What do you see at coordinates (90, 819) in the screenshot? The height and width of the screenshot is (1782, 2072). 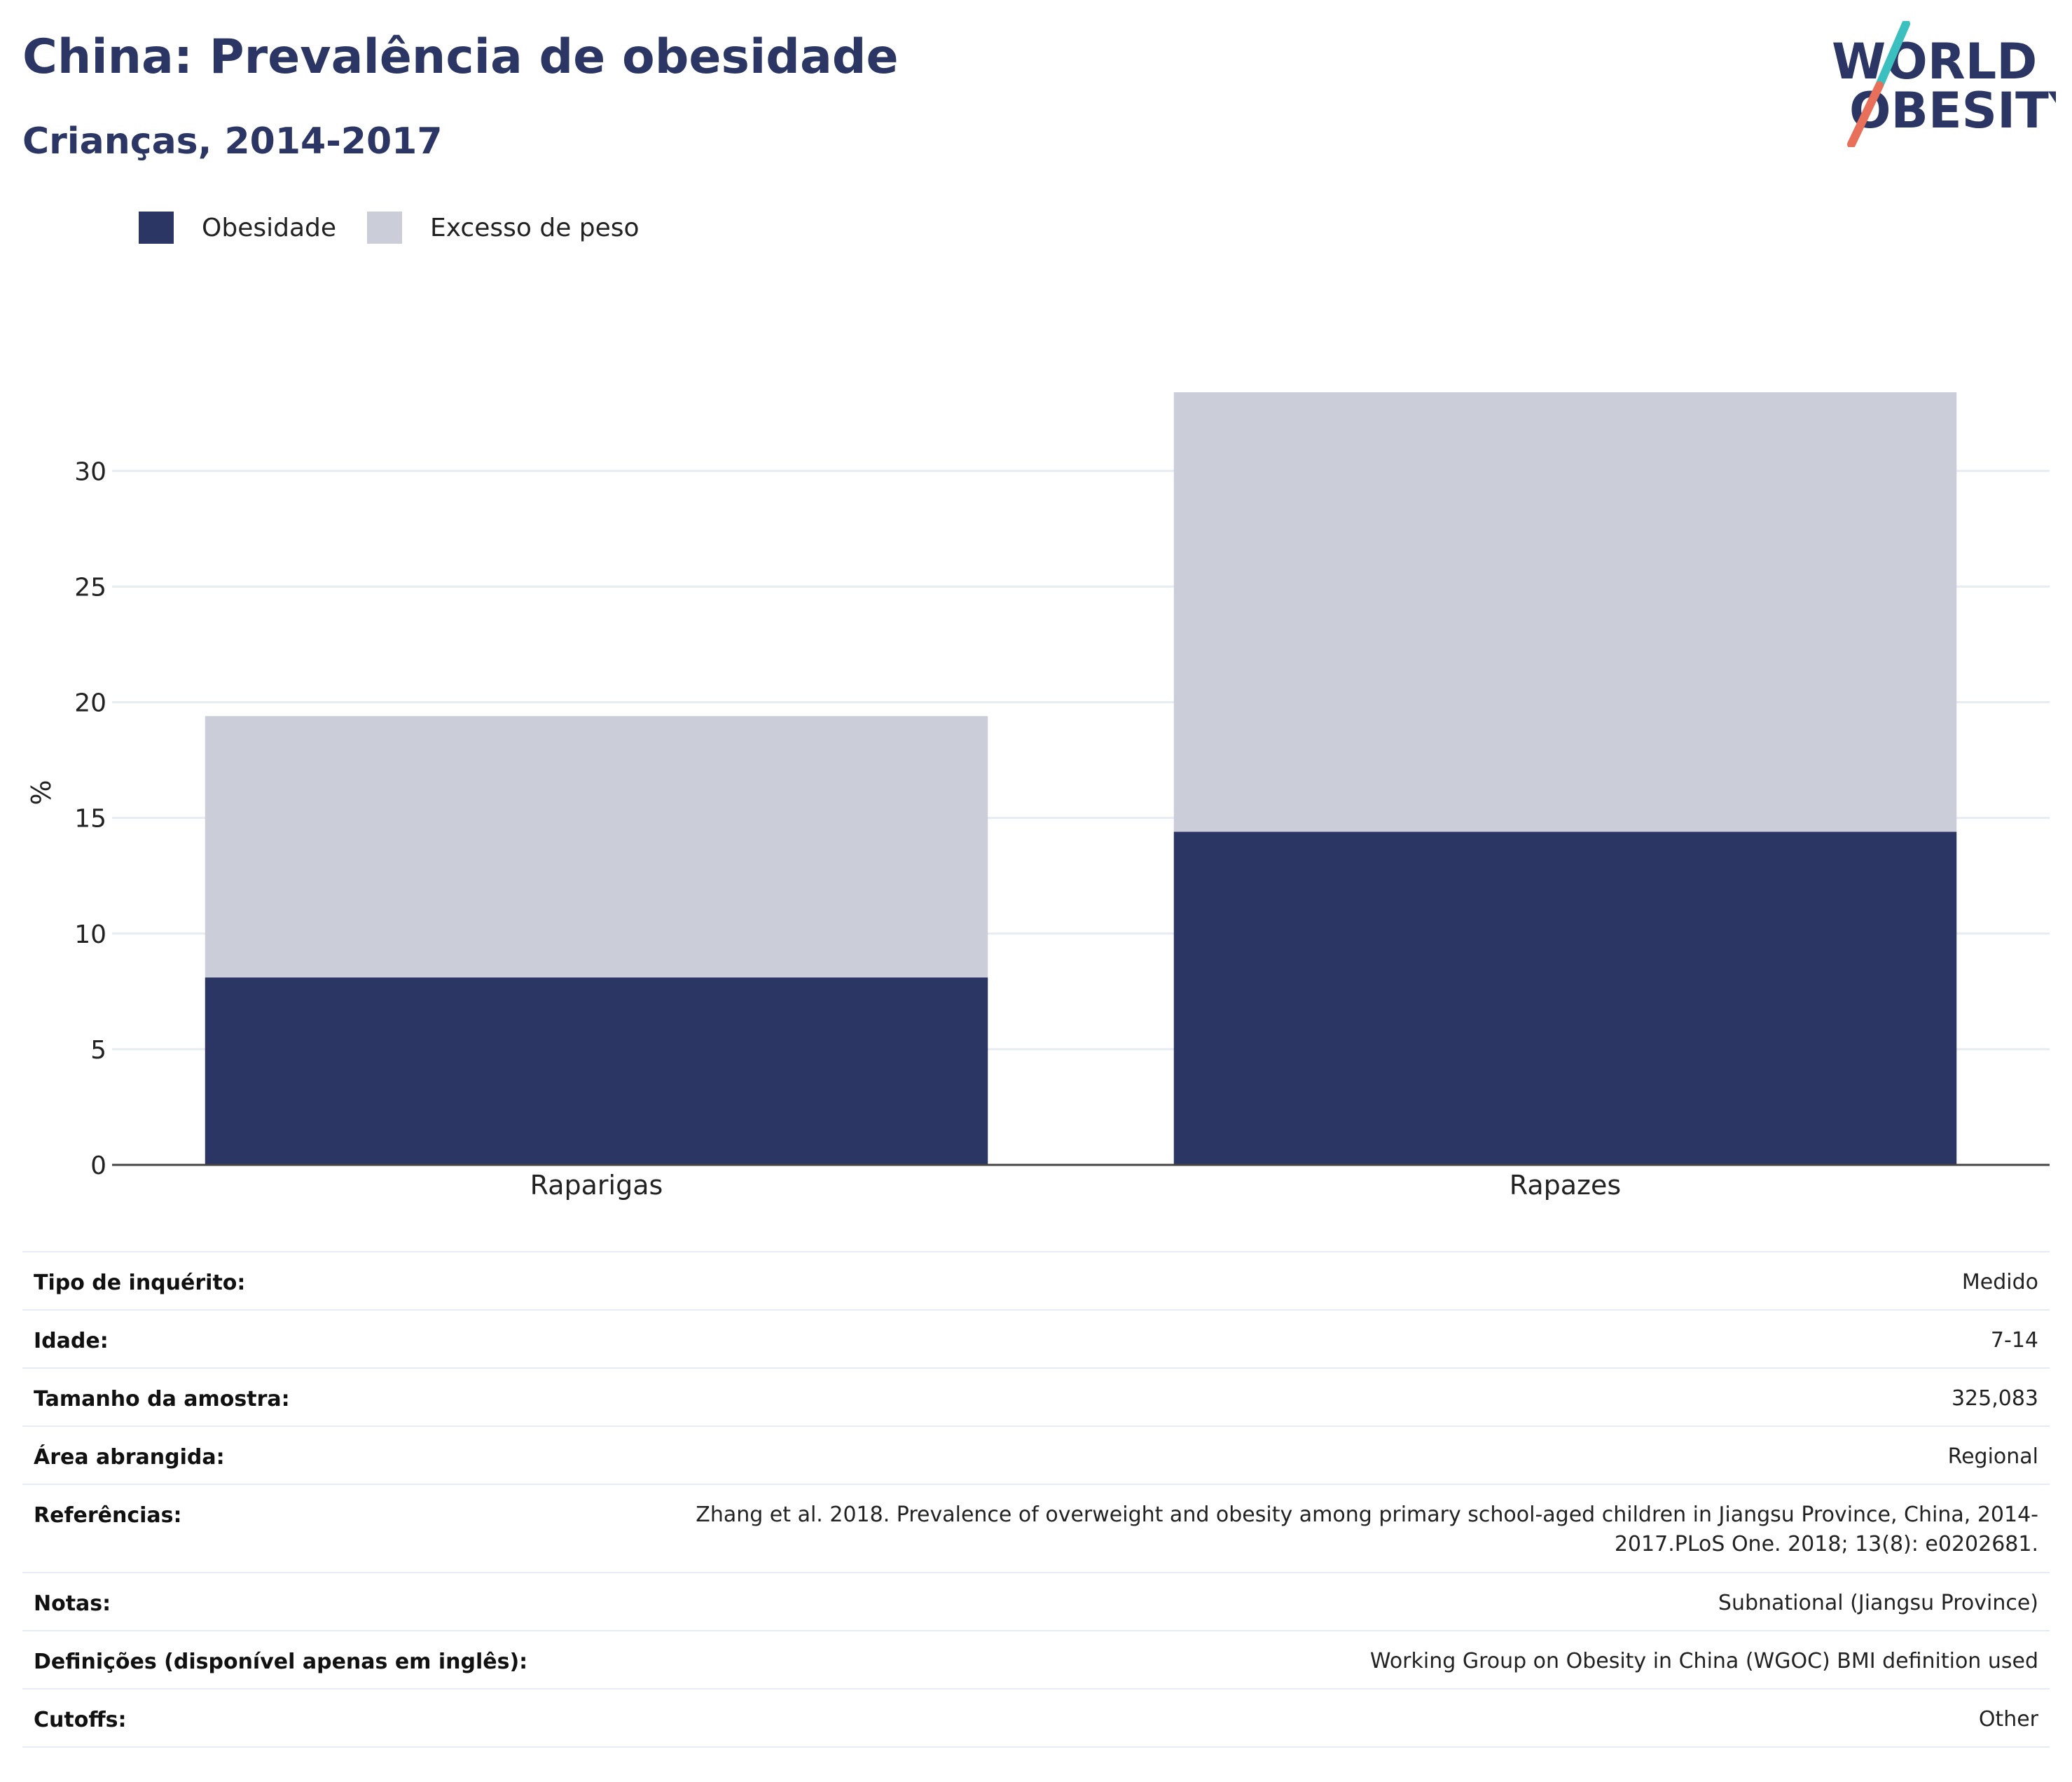 I see `y-tick-label: 15` at bounding box center [90, 819].